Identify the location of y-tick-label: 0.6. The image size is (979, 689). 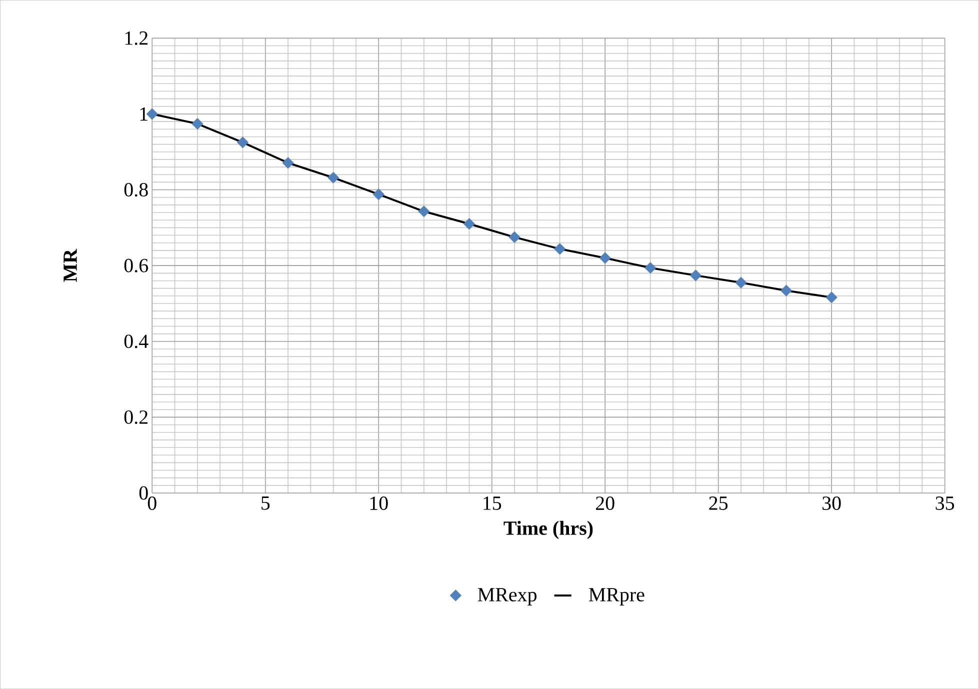
(136, 265).